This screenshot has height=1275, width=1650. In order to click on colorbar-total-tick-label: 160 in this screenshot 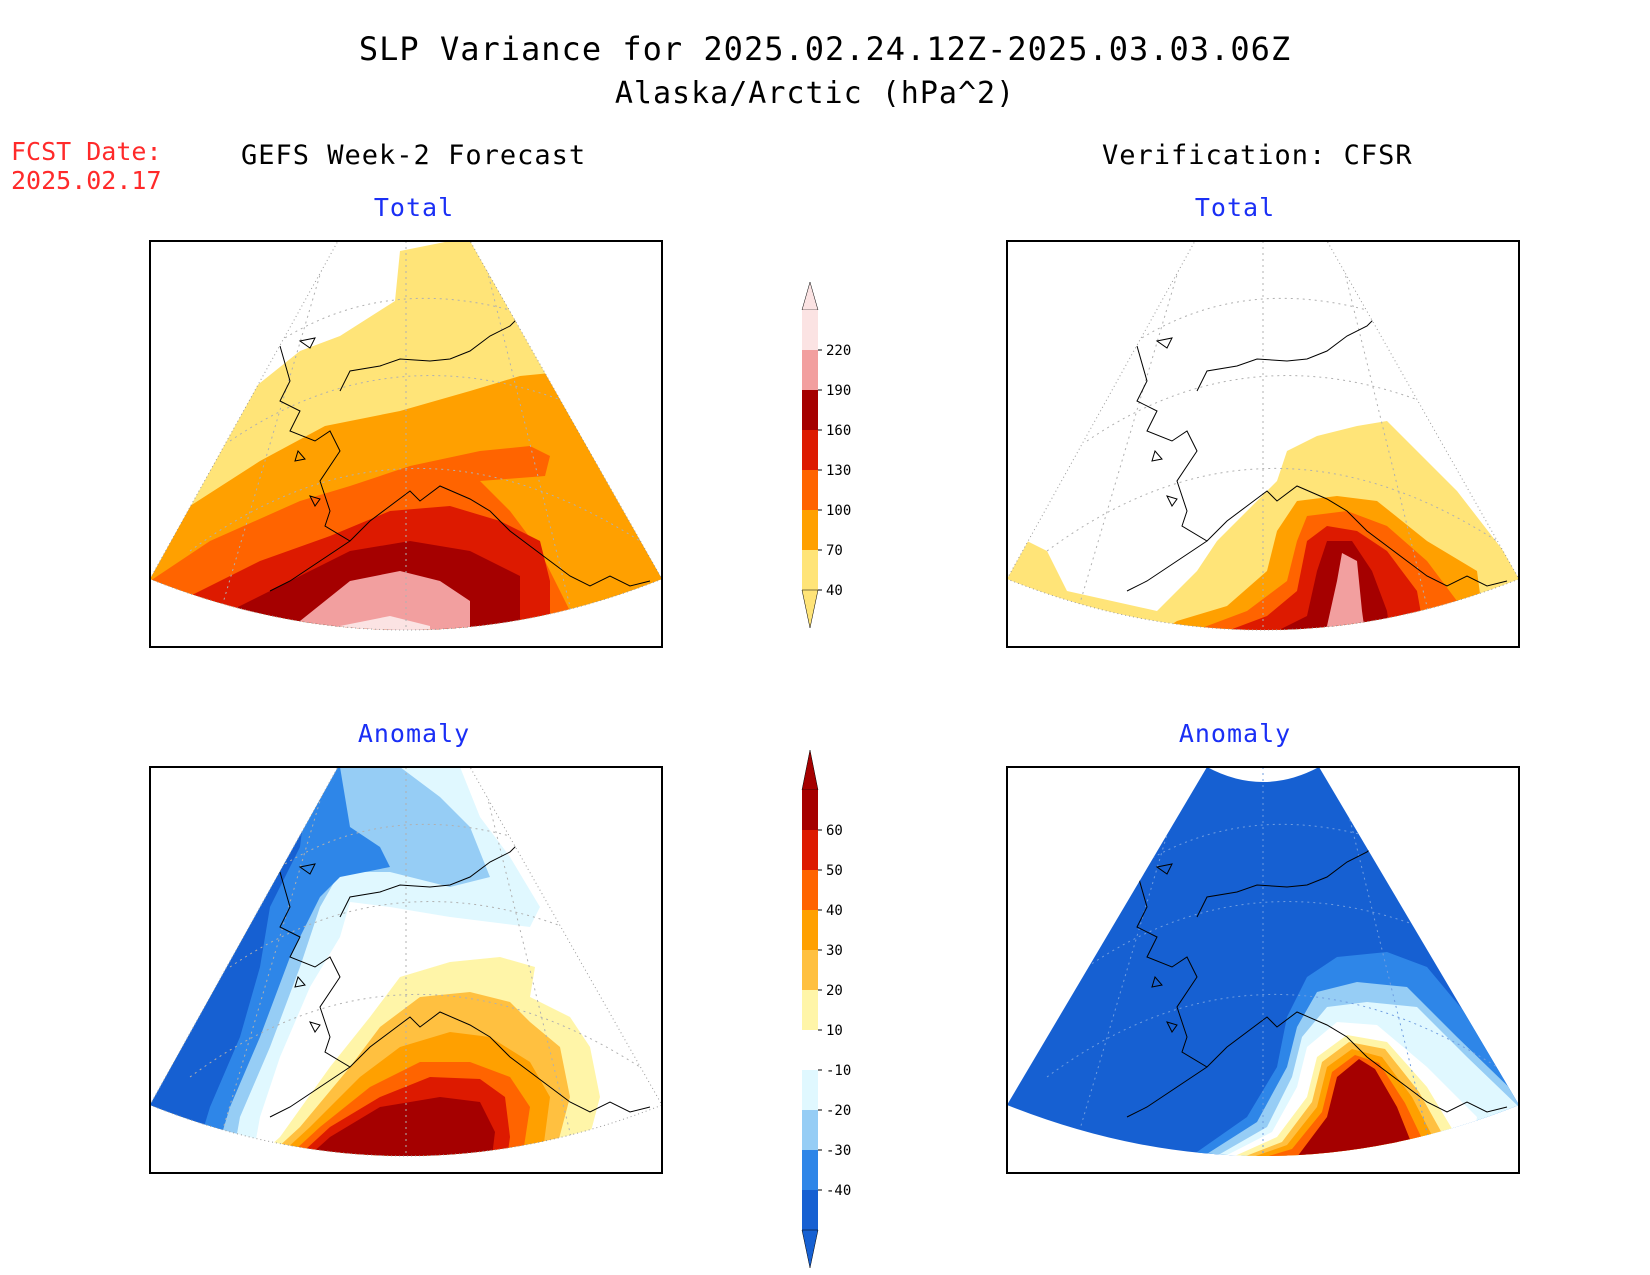, I will do `click(838, 431)`.